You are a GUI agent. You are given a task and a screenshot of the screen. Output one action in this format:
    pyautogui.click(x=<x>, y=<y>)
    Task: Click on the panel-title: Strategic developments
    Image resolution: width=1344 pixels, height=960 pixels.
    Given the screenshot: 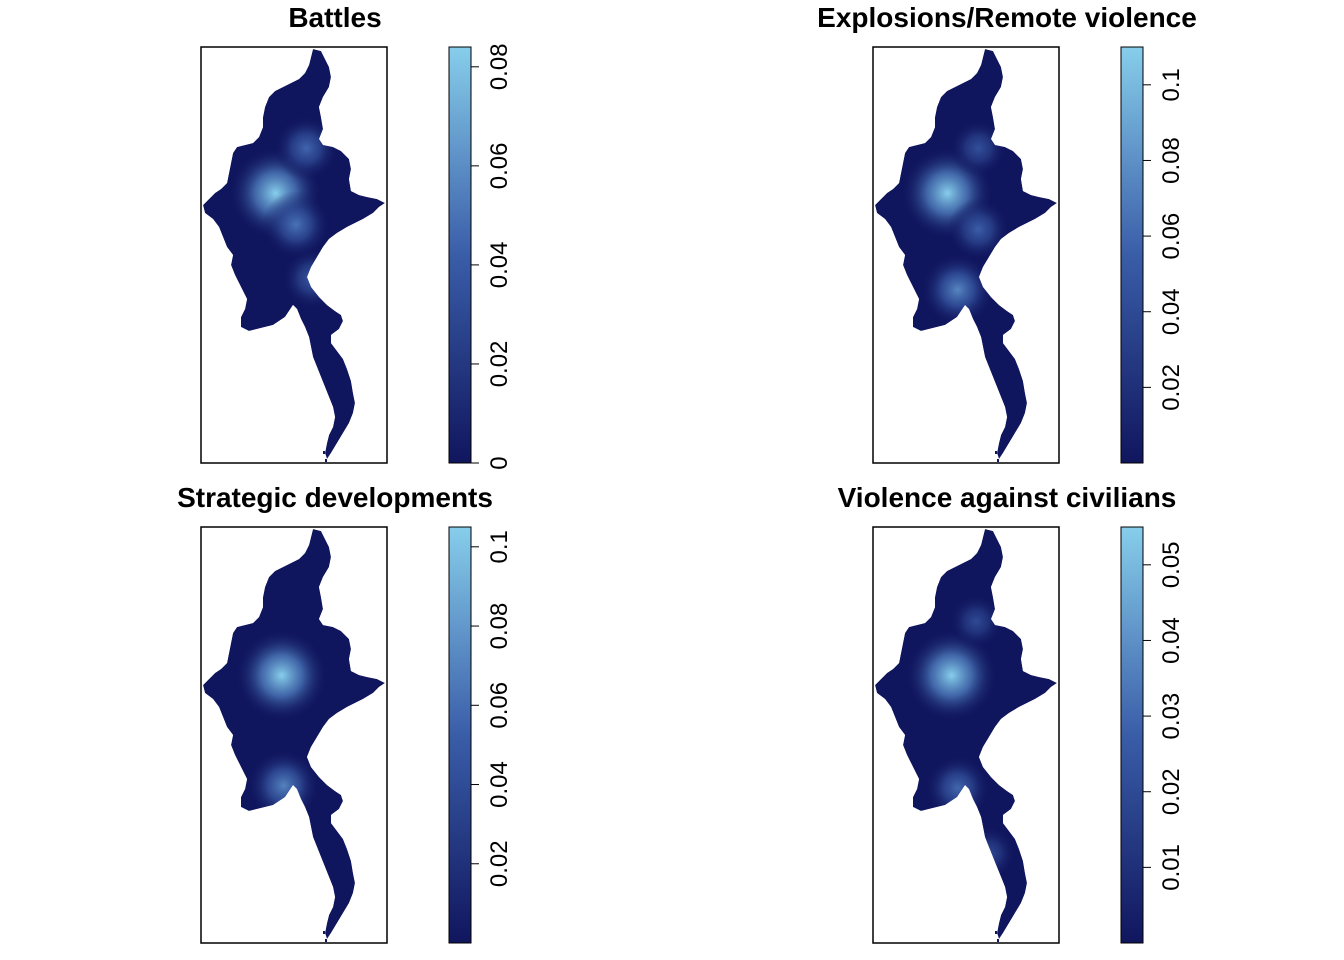 What is the action you would take?
    pyautogui.click(x=335, y=497)
    